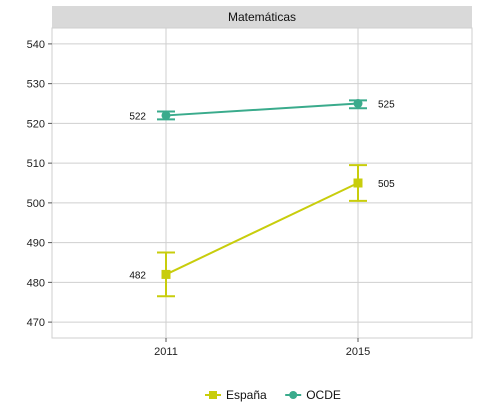 The height and width of the screenshot is (417, 481). I want to click on legend-item-1: España, so click(236, 395).